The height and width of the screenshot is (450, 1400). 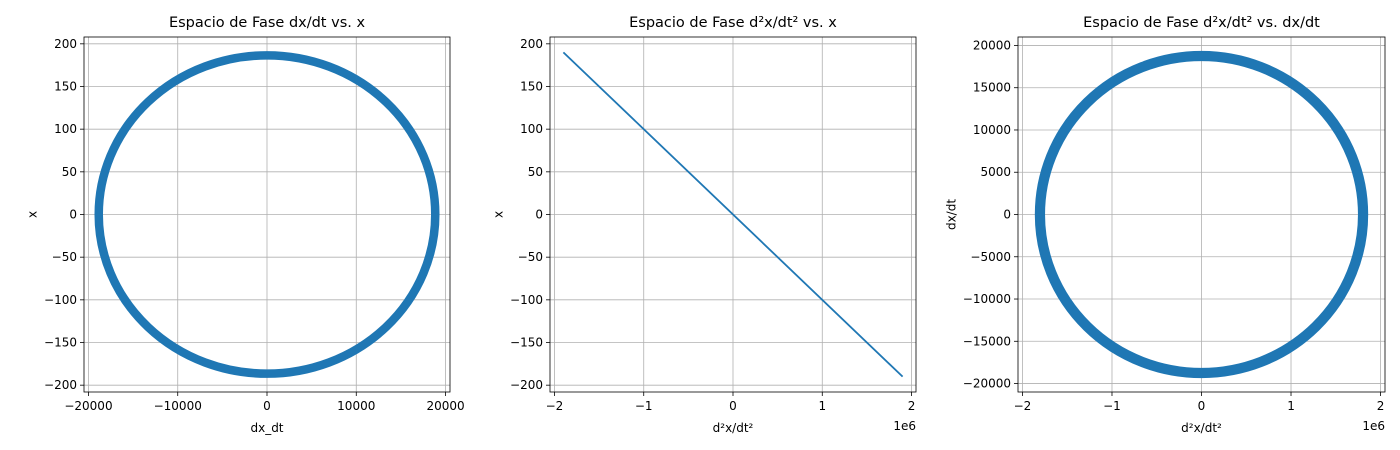 I want to click on y-tick-label: −5000, so click(x=990, y=257).